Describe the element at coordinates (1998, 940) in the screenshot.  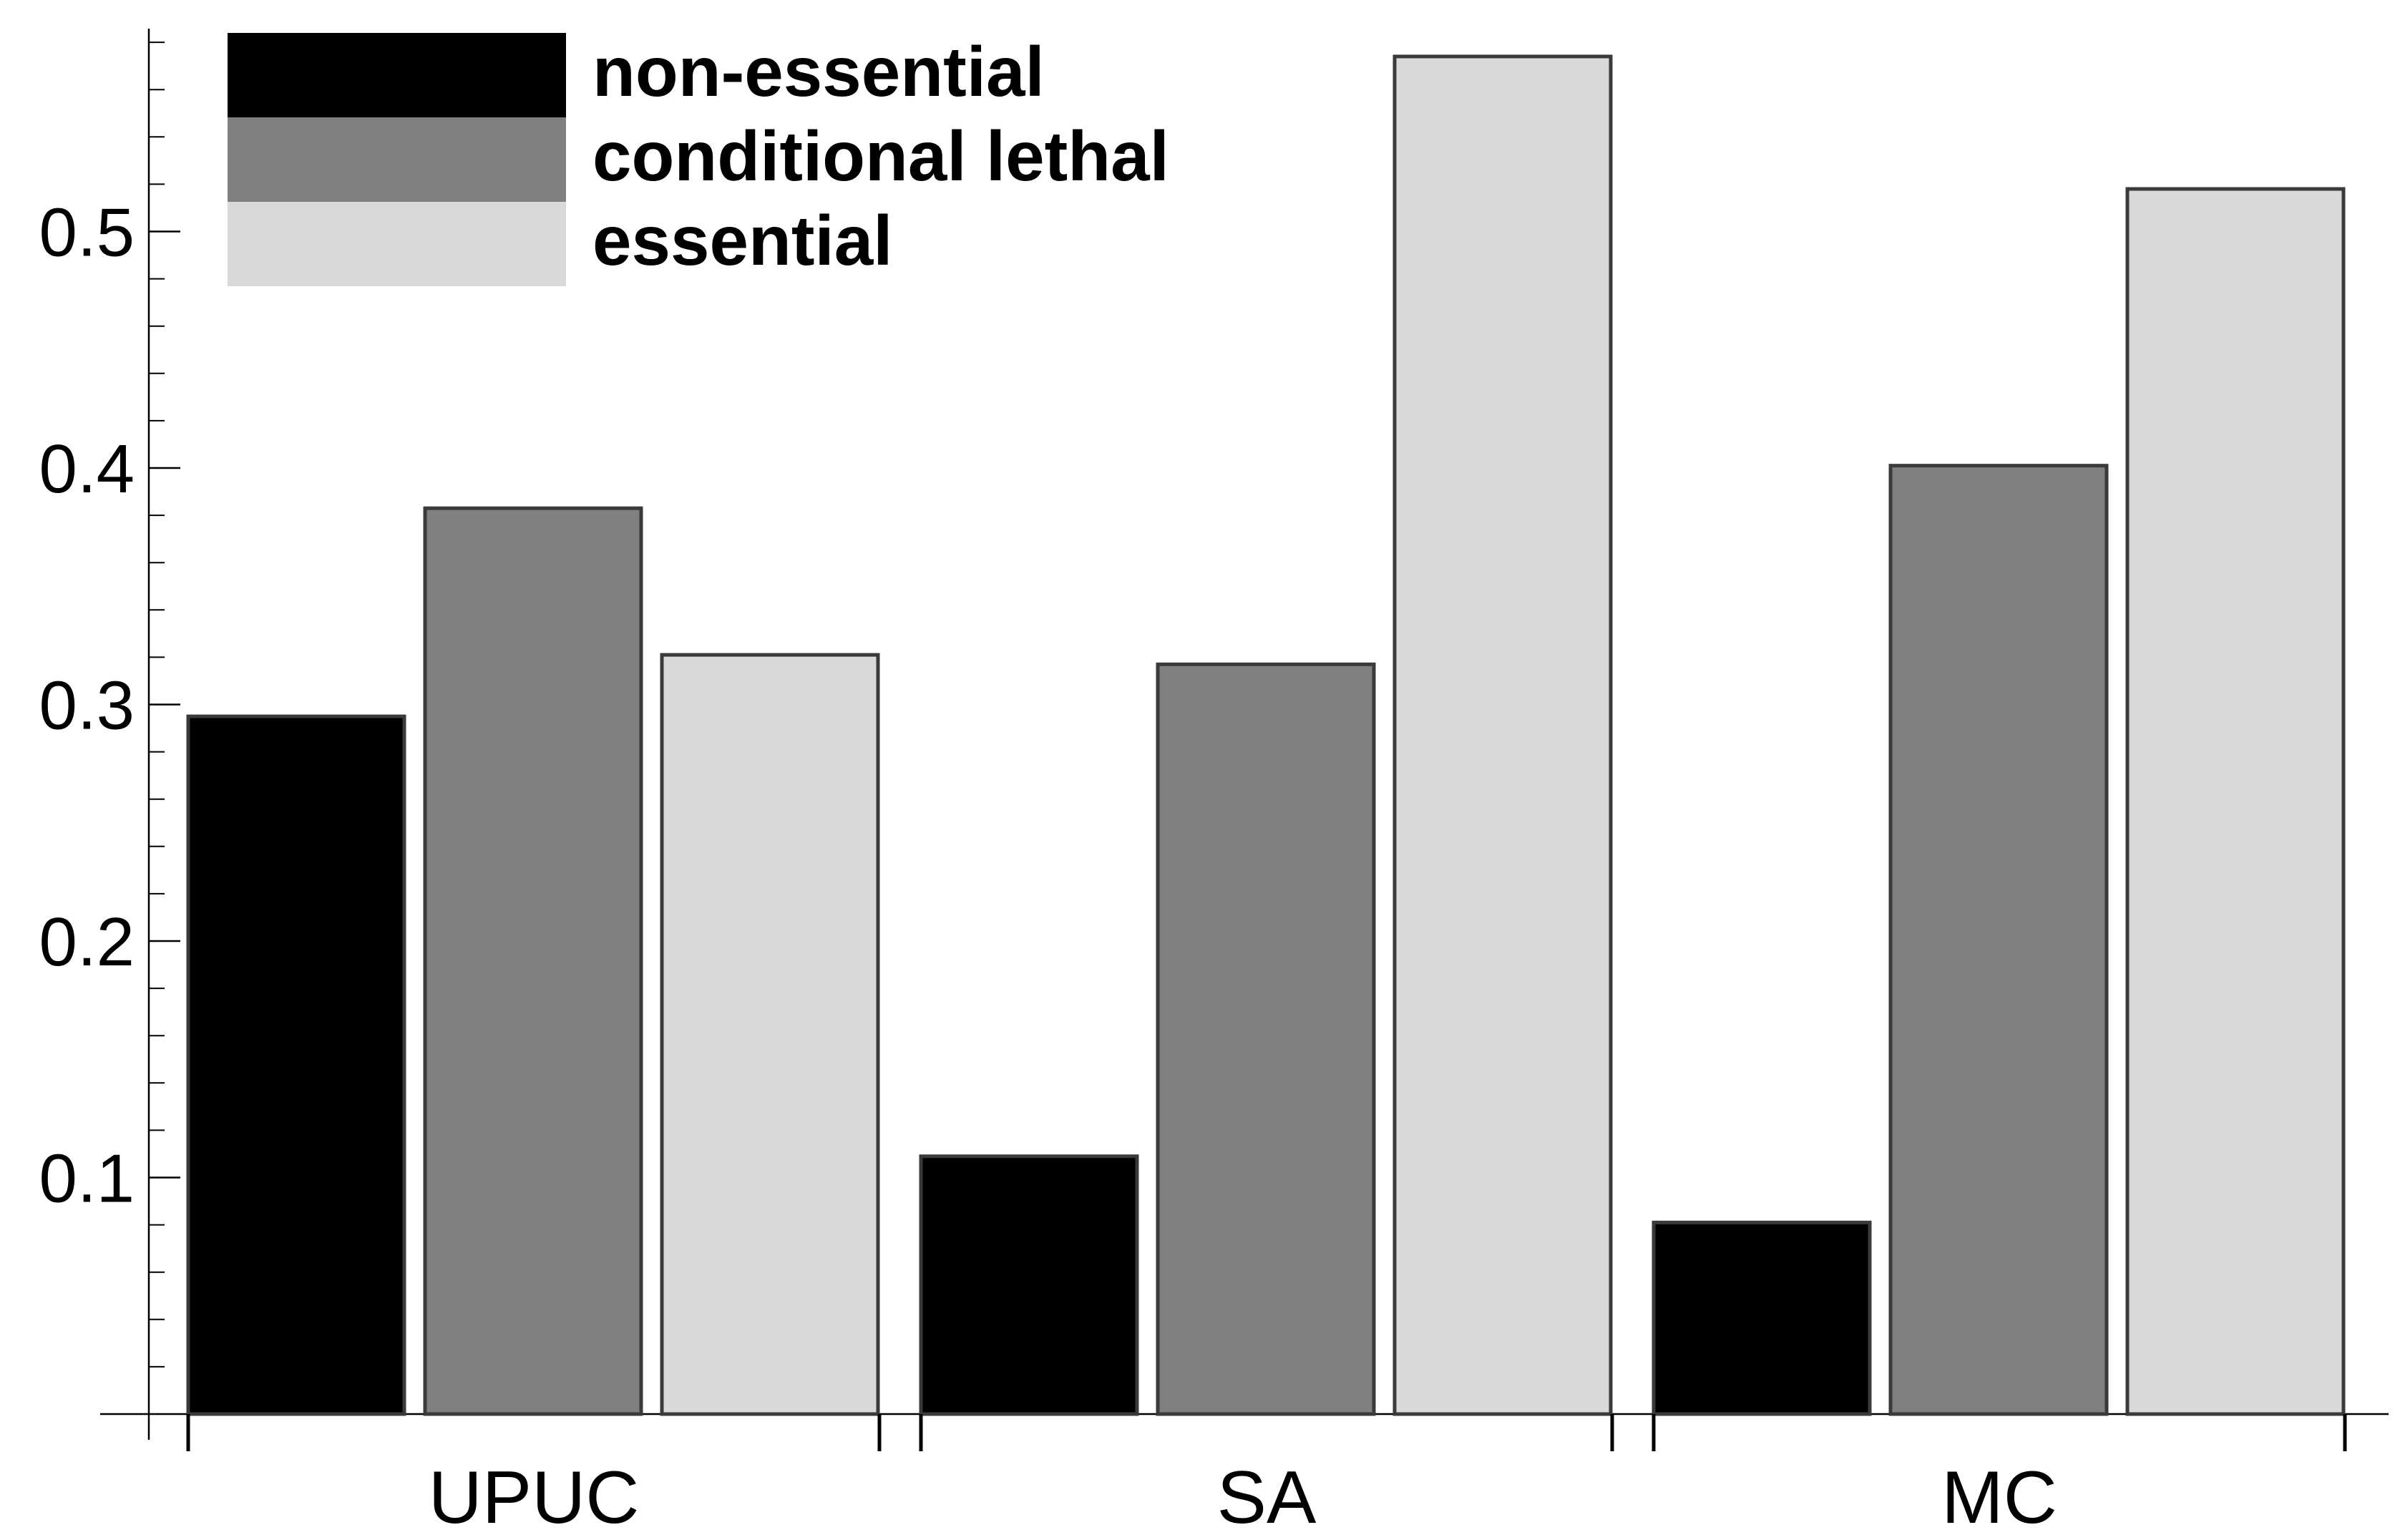
I see `bar-mc-conditional-lethal` at that location.